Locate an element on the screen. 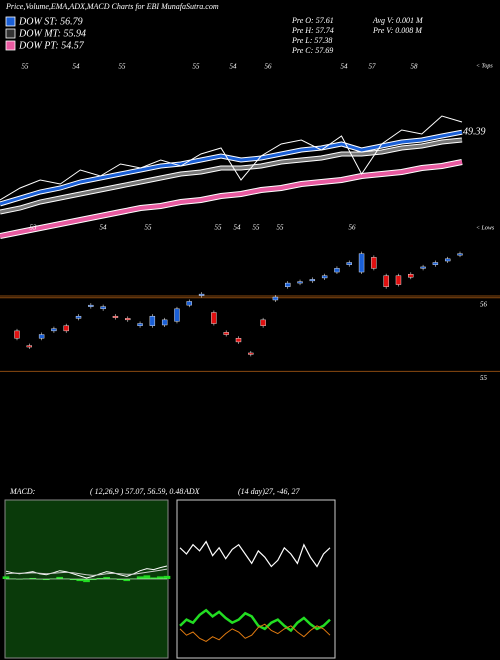  legend-label: DOW ST: 56.79 is located at coordinates (50, 21).